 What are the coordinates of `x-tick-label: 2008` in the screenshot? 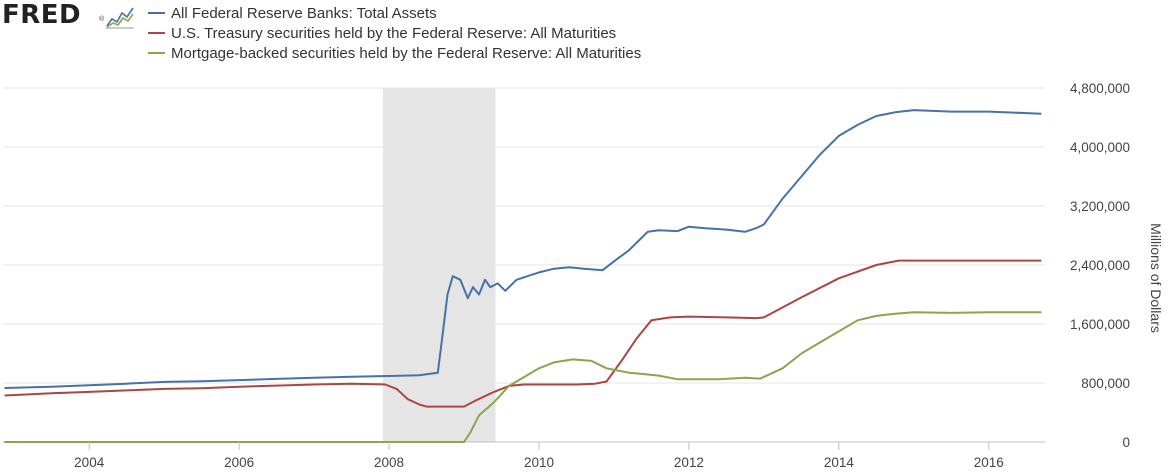 It's located at (389, 462).